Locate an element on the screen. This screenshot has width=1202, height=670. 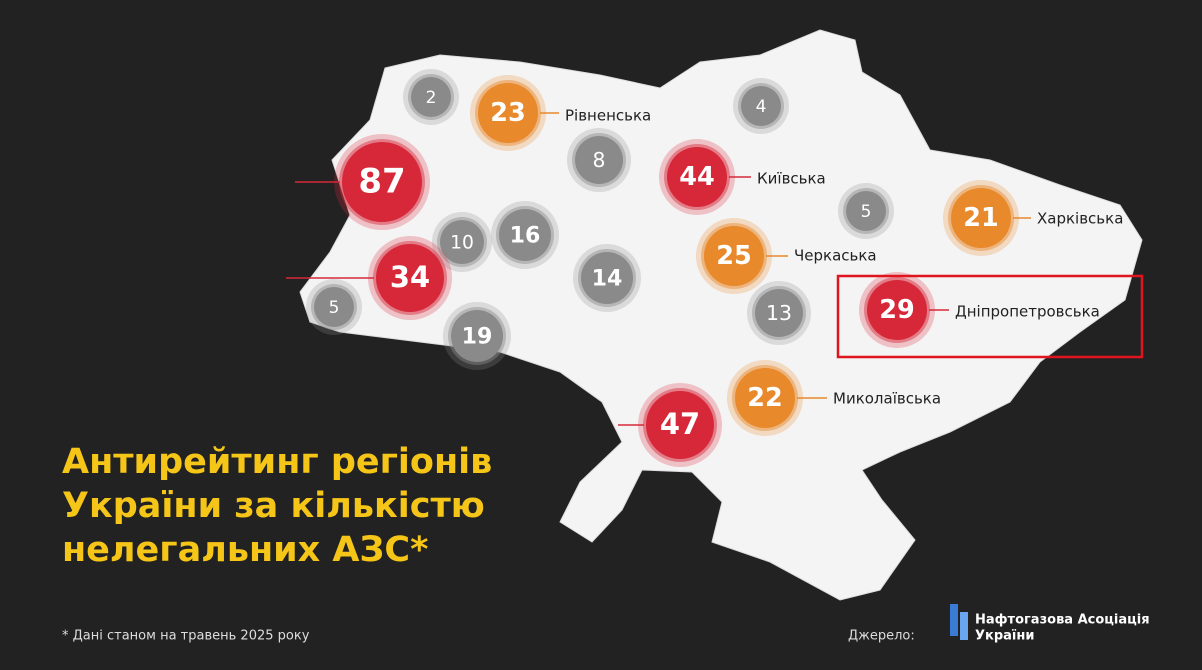
marker-value: 13 is located at coordinates (779, 313).